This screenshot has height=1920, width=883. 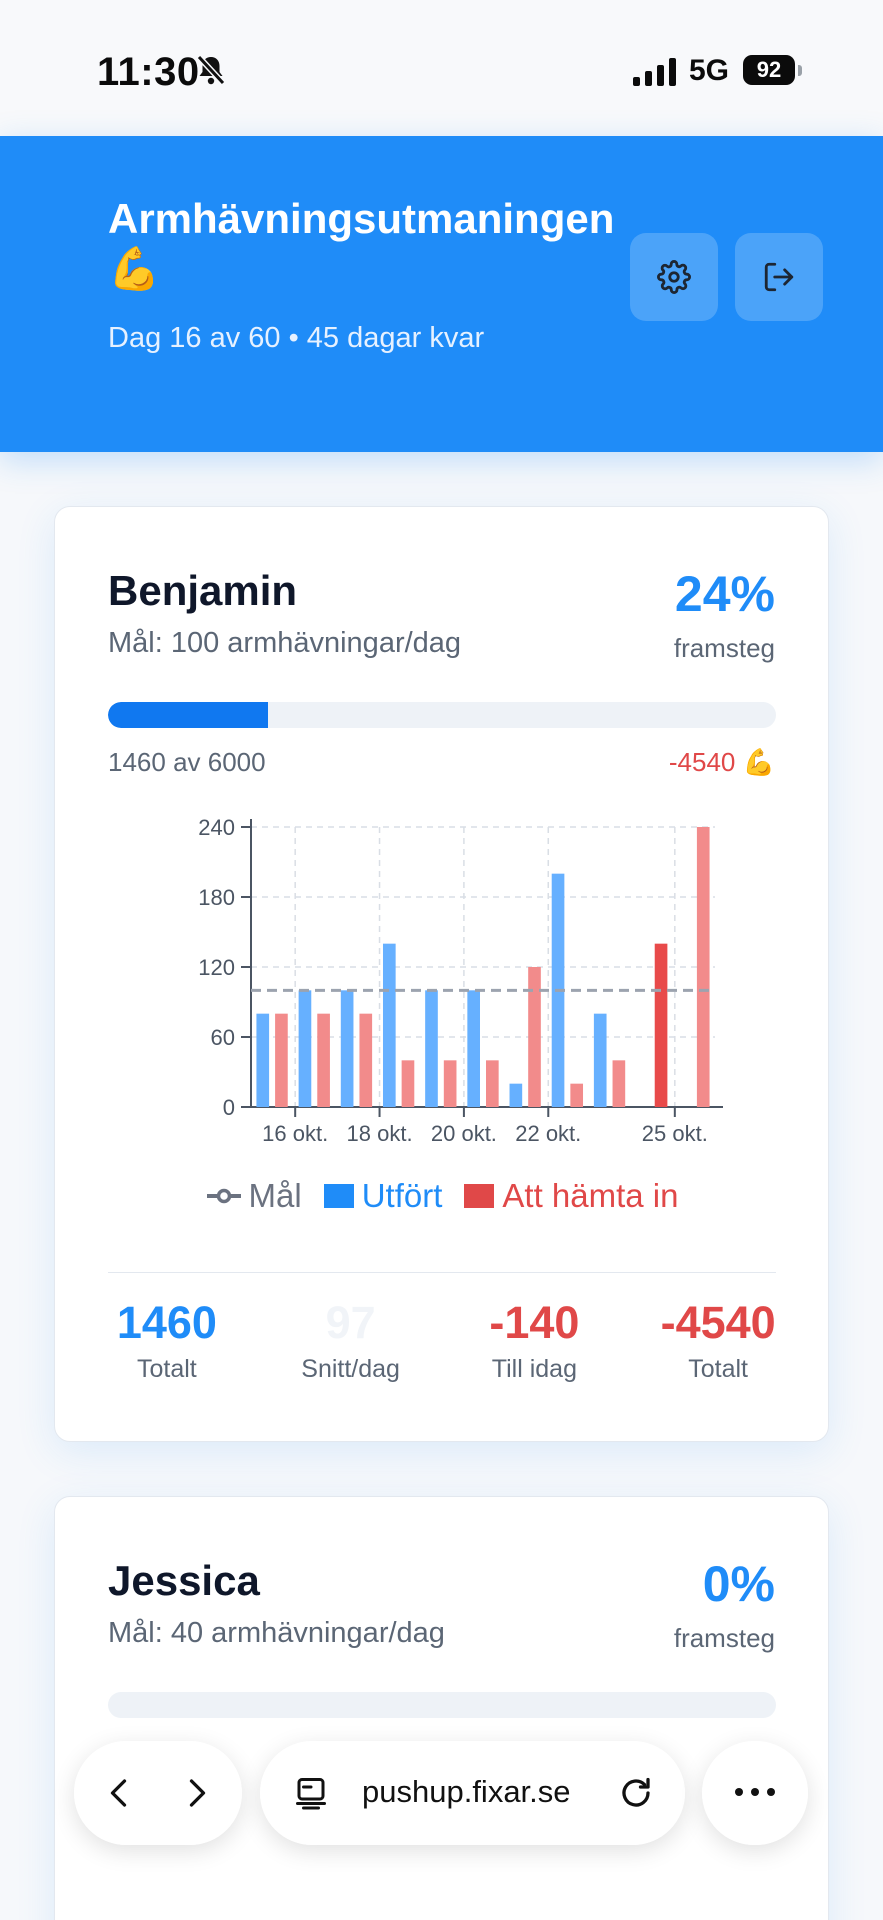 I want to click on legend-done-swatch, so click(x=338, y=1196).